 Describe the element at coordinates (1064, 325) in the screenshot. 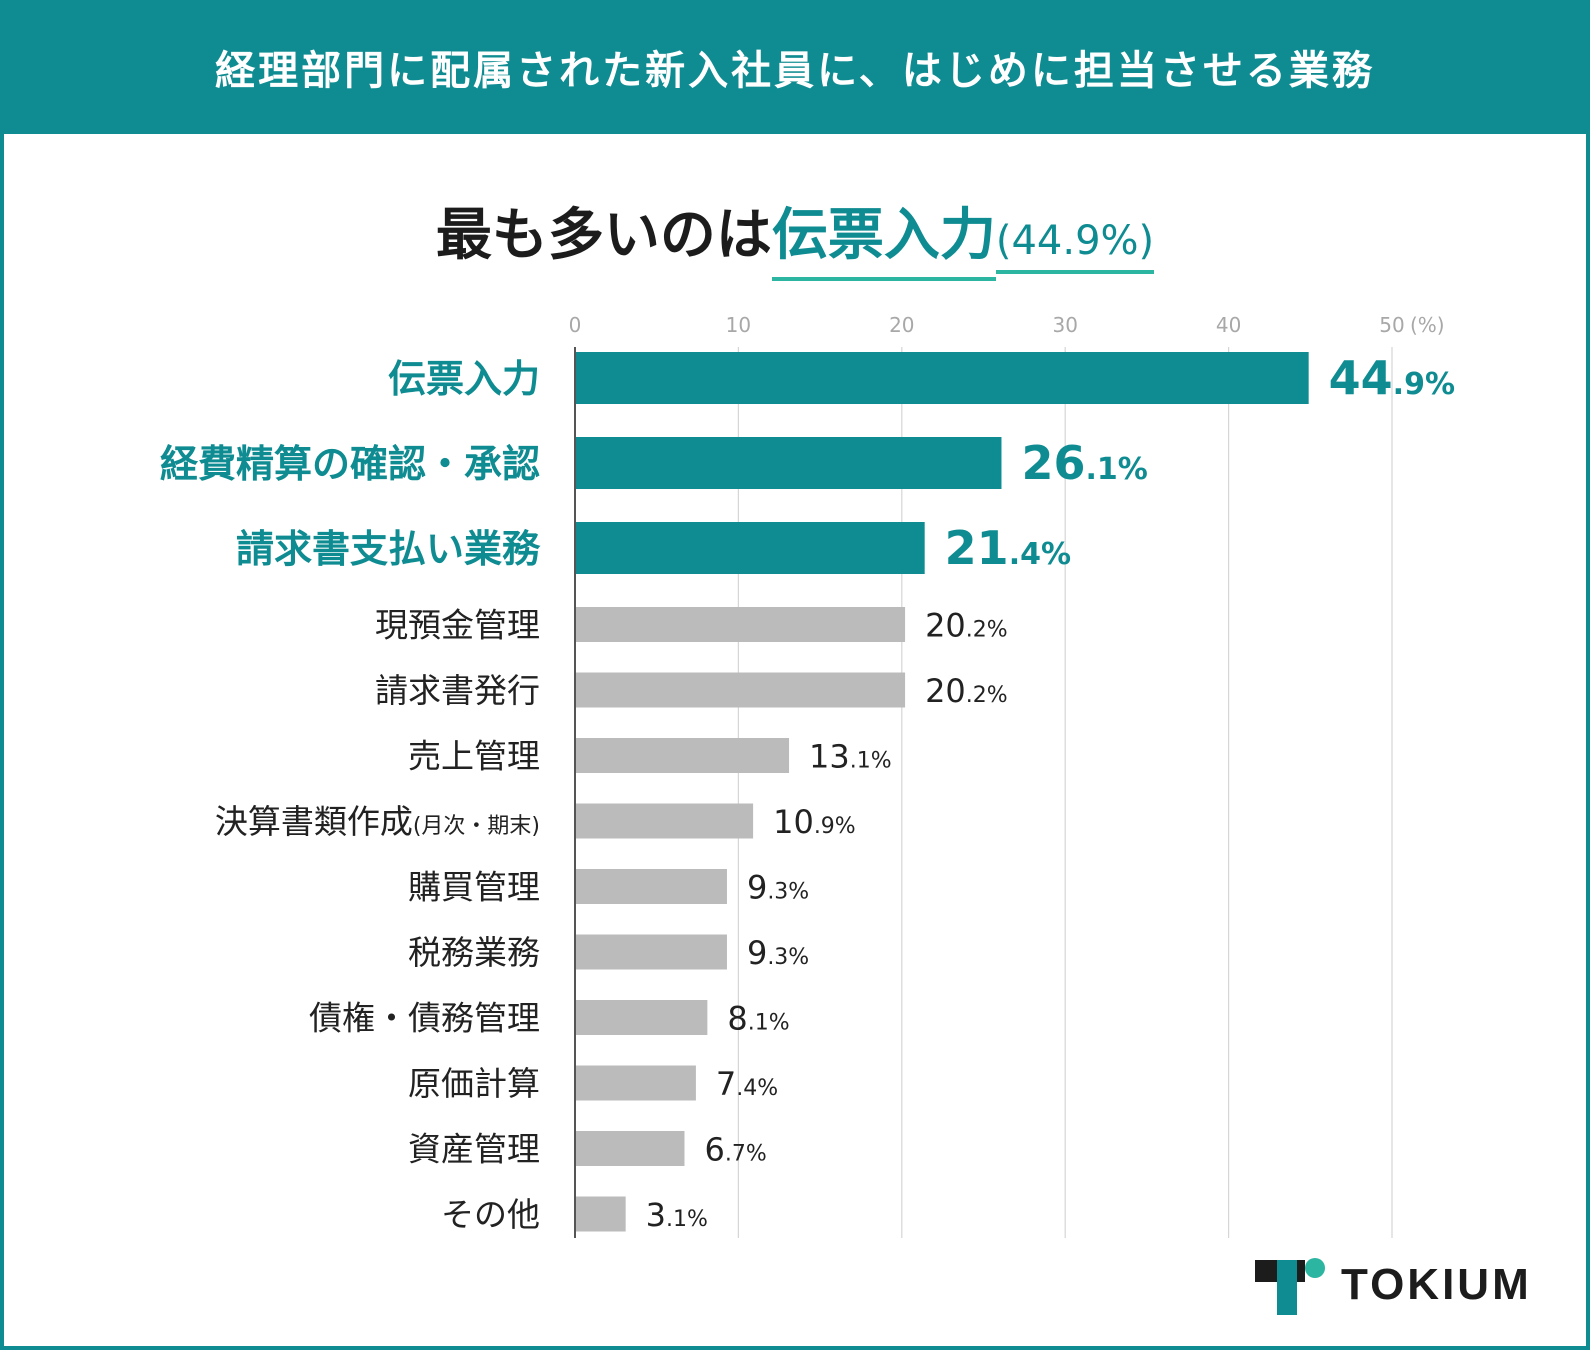

I see `tick-label: 30` at that location.